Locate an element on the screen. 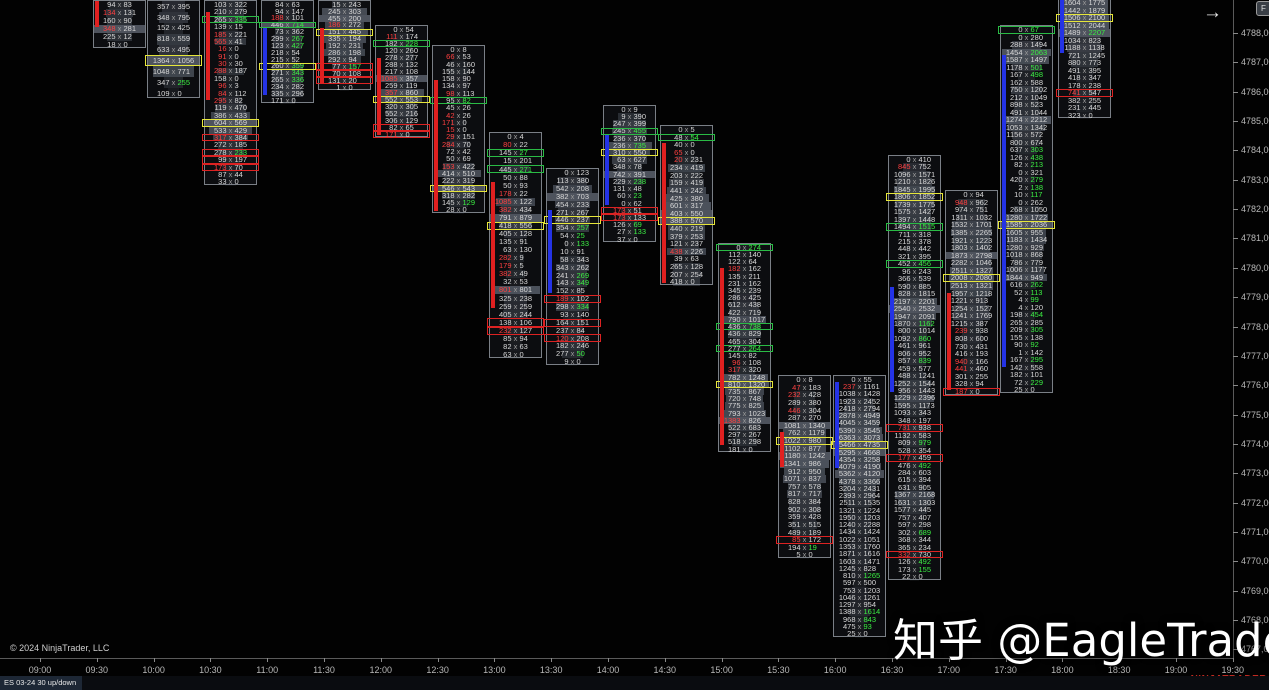 The width and height of the screenshot is (1269, 690). ask-volume: 189 is located at coordinates (815, 532).